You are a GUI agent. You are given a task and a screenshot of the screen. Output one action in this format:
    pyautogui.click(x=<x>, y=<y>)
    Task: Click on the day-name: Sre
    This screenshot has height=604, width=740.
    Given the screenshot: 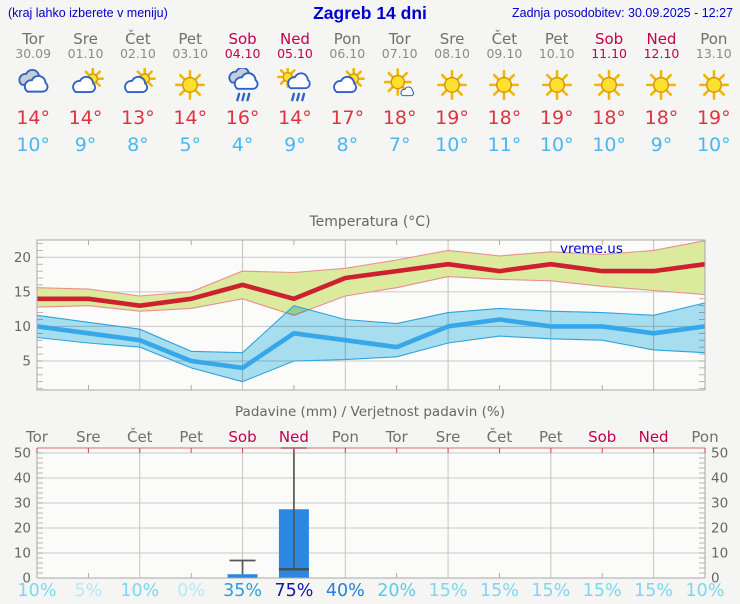 What is the action you would take?
    pyautogui.click(x=452, y=39)
    